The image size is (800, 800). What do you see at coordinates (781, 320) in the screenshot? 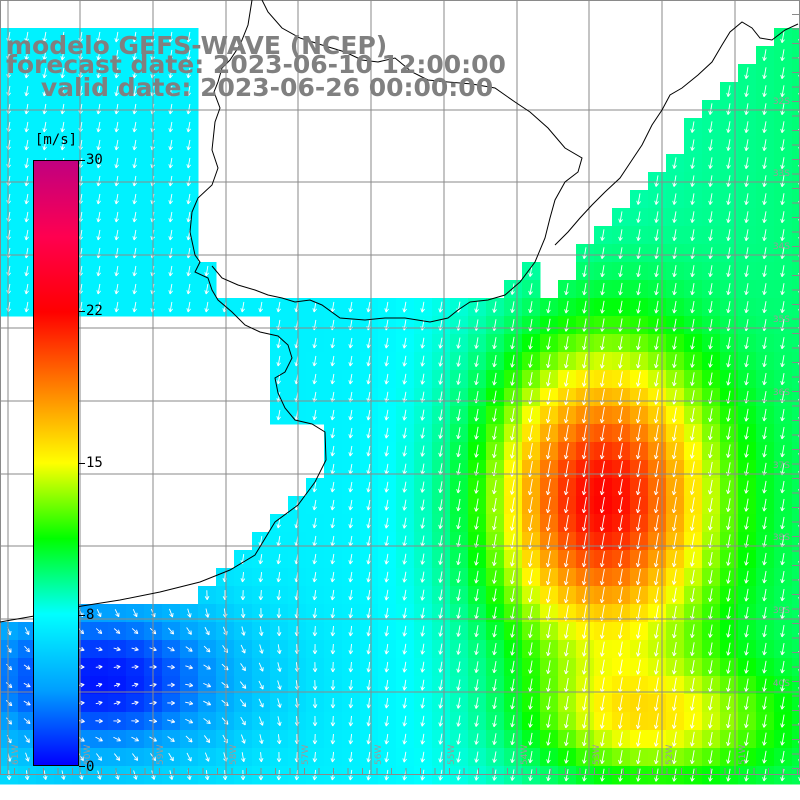
I see `latitude-label: 35S` at bounding box center [781, 320].